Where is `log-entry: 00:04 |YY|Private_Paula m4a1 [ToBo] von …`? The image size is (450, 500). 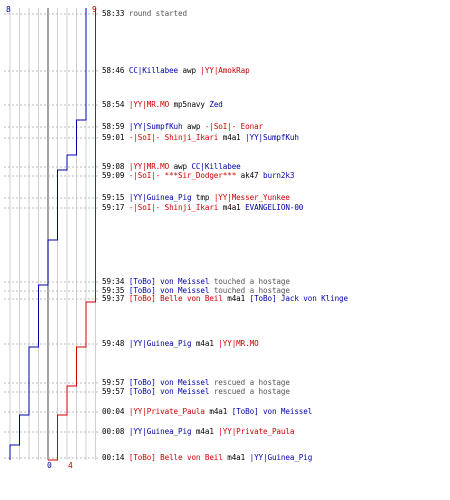 log-entry: 00:04 |YY|Private_Paula m4a1 [ToBo] von … is located at coordinates (207, 411).